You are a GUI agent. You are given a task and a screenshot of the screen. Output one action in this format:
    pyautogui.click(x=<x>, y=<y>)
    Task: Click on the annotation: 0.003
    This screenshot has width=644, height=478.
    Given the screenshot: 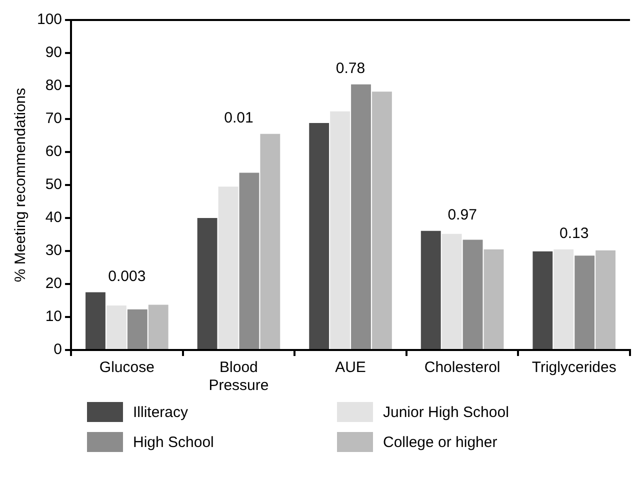 What is the action you would take?
    pyautogui.click(x=127, y=276)
    